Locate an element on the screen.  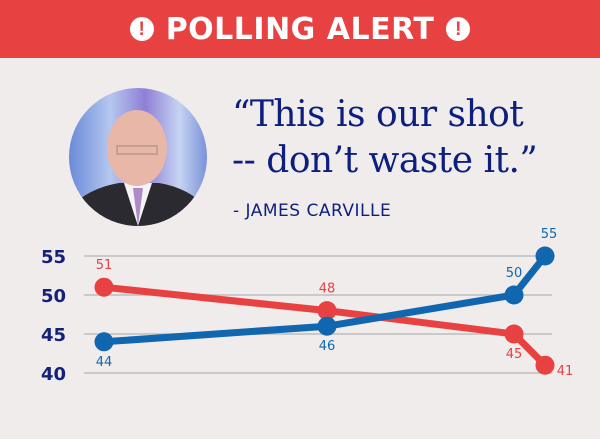
data-label: 46 is located at coordinates (327, 346).